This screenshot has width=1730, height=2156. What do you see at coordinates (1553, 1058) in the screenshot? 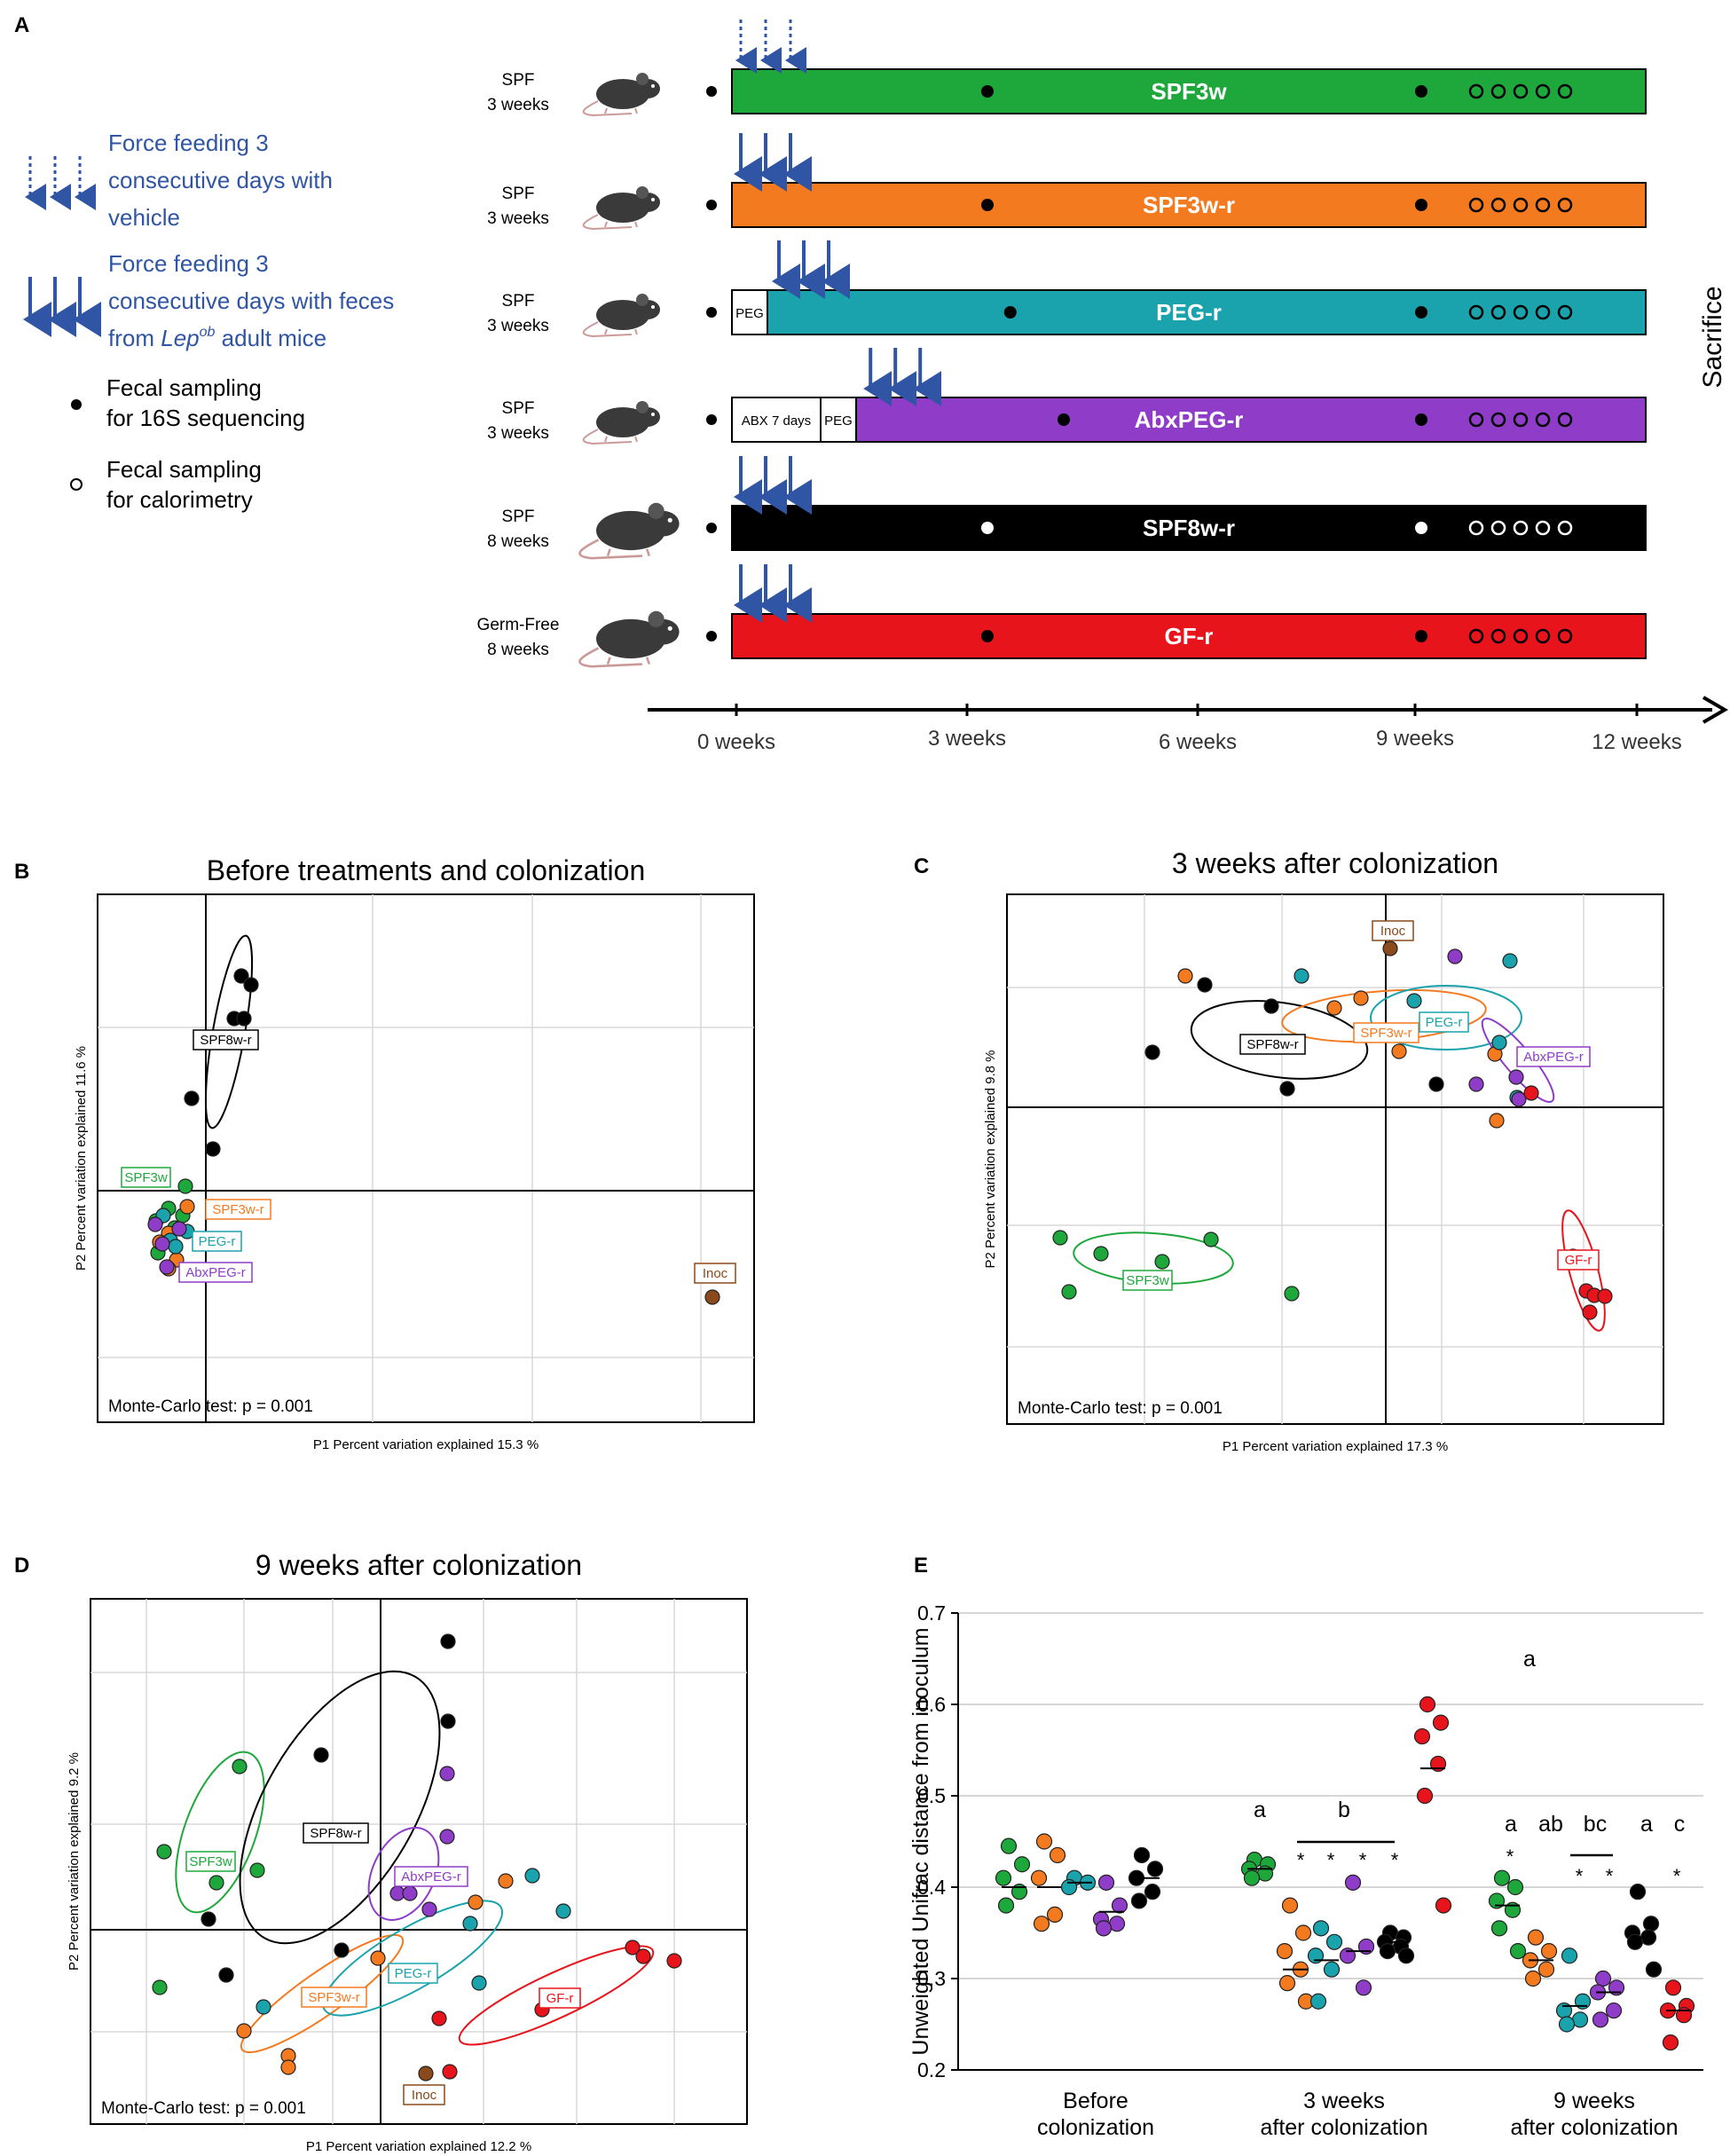
I see `group-tag-label: AbxPEG-r` at bounding box center [1553, 1058].